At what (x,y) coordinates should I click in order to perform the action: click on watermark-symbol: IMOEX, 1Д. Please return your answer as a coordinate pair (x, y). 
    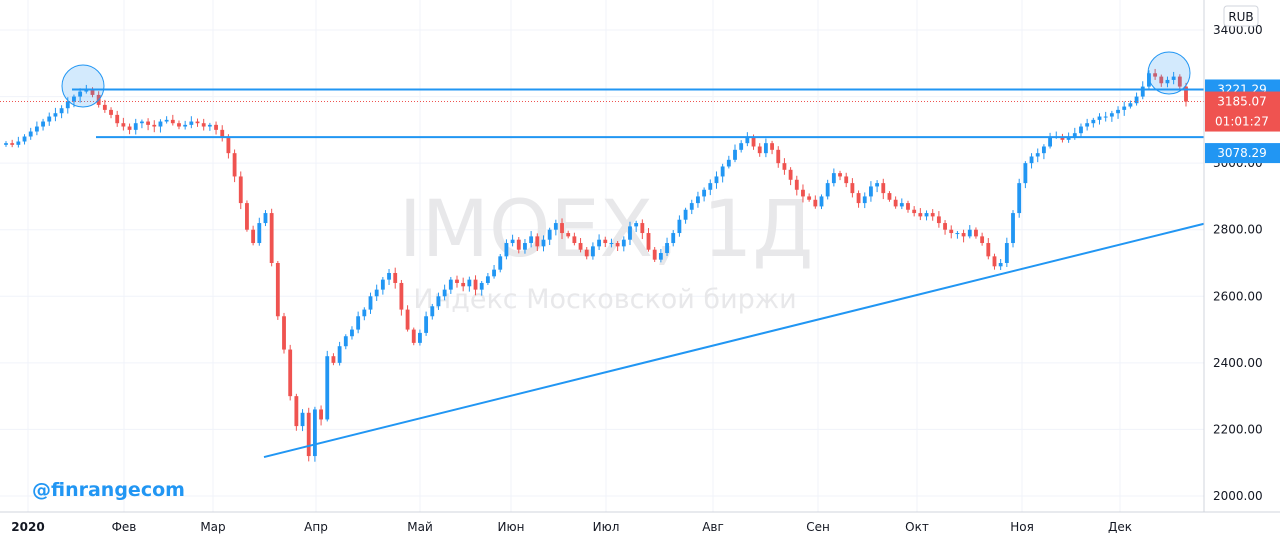
    Looking at the image, I should click on (606, 230).